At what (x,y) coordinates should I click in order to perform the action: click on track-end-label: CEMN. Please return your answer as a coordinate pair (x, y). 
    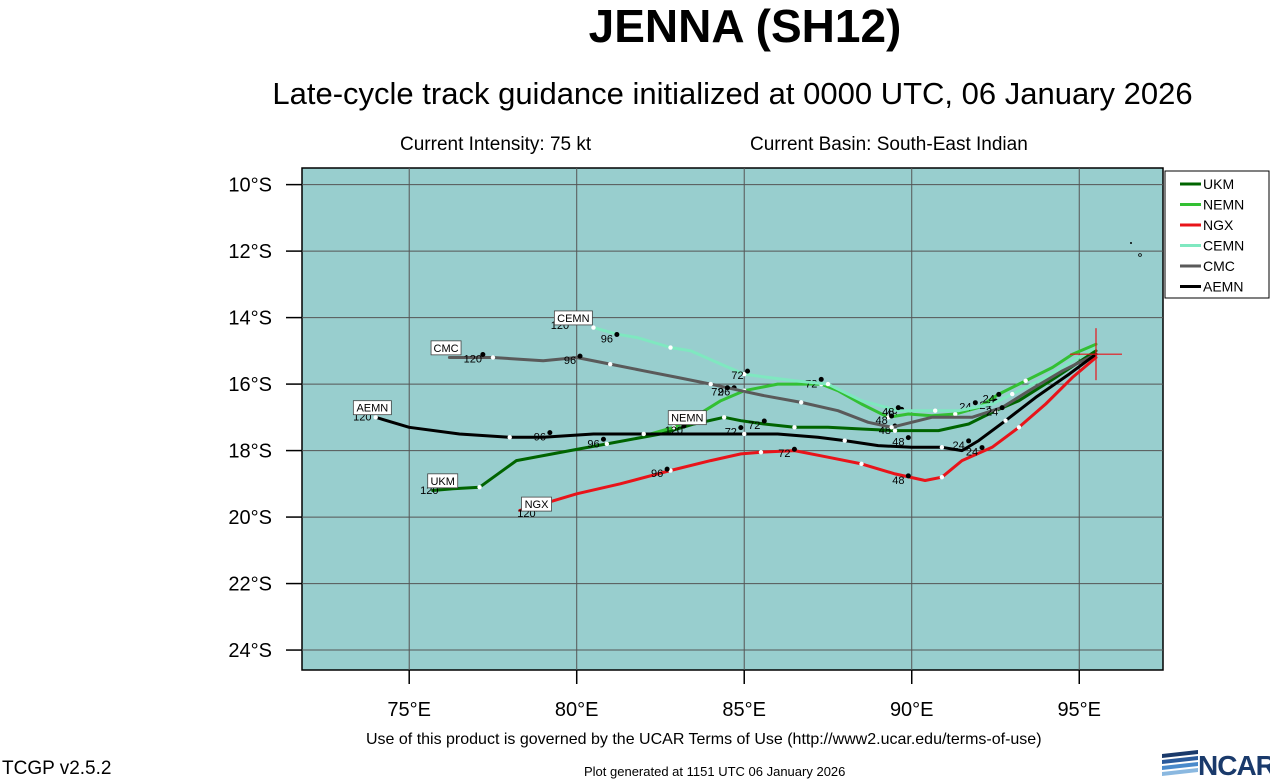
    Looking at the image, I should click on (573, 319).